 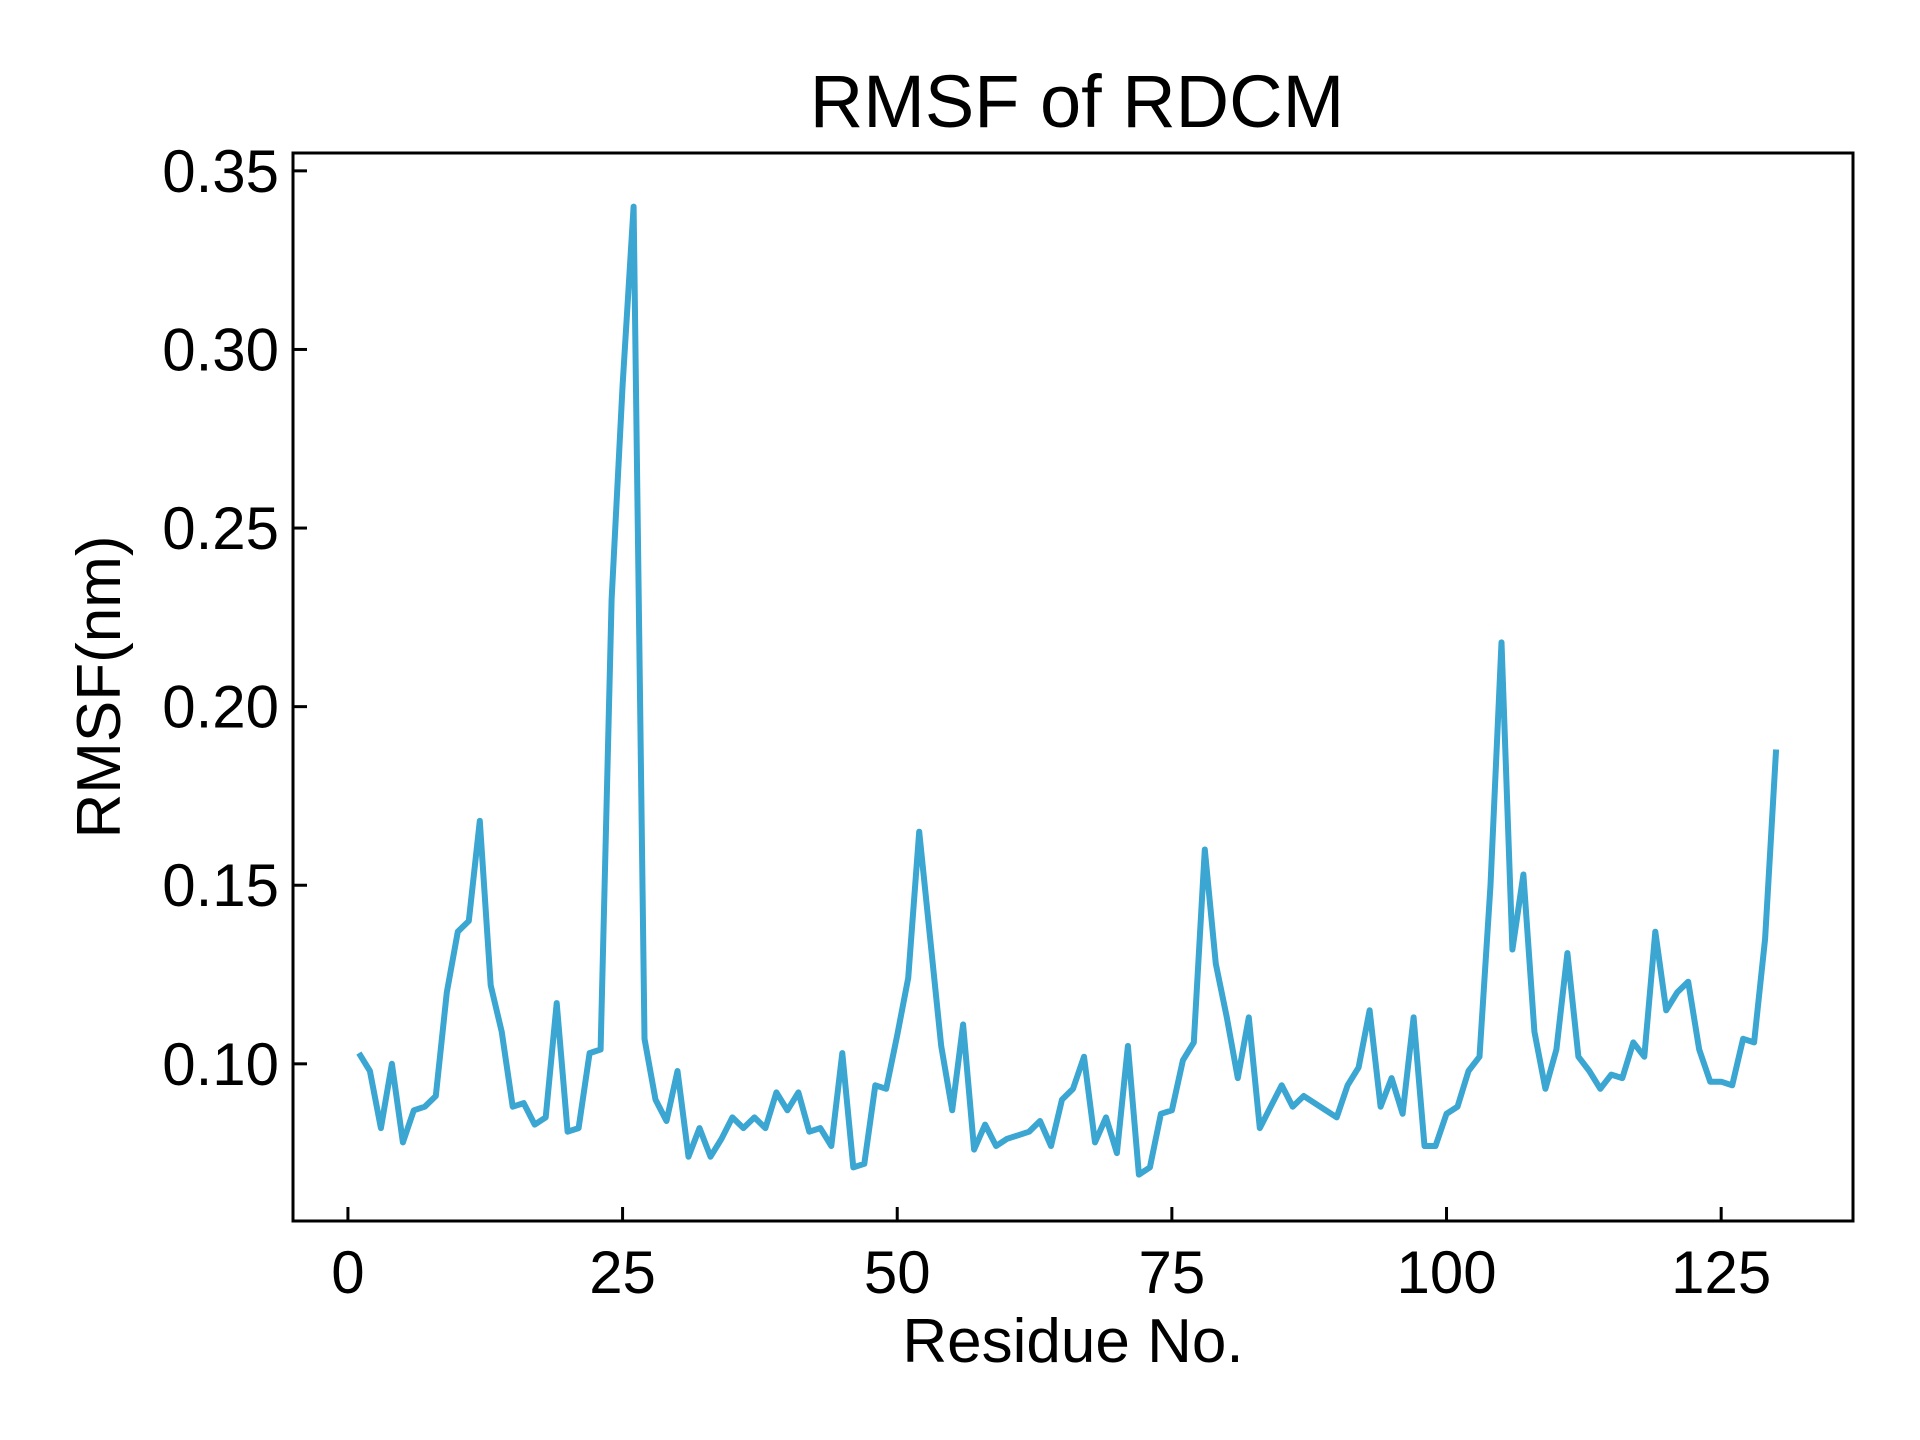 I want to click on x-tick-label: 75, so click(x=1171, y=1272).